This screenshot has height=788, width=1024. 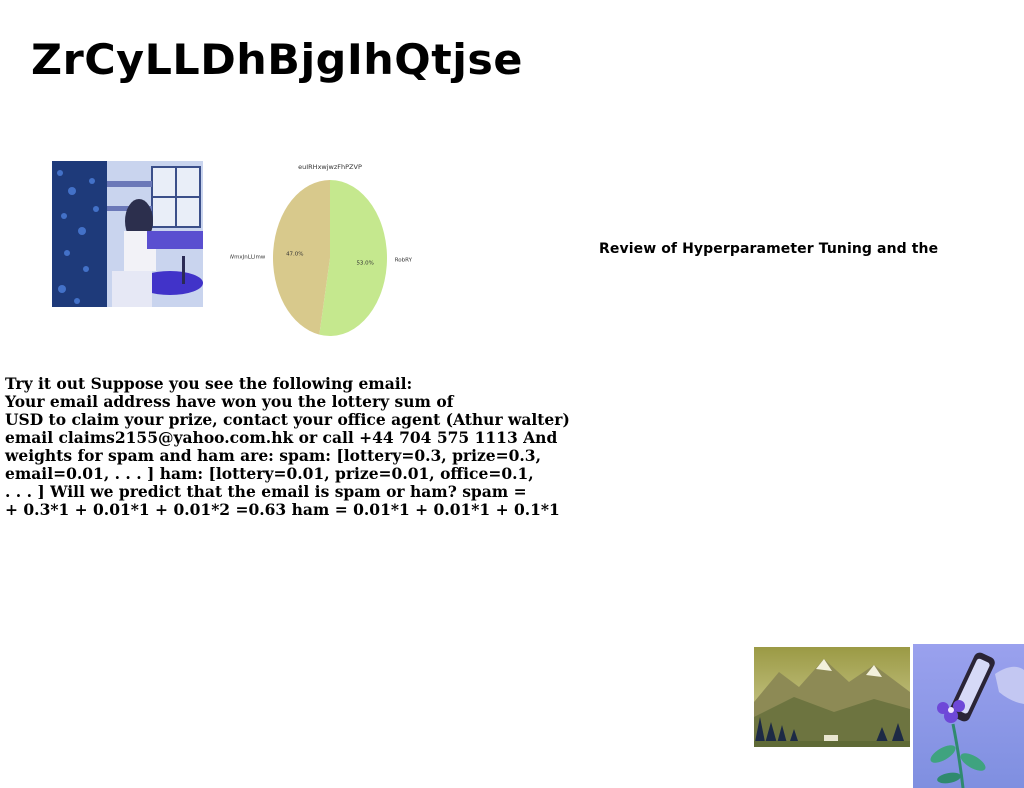 I want to click on mountain-photo, so click(x=832, y=697).